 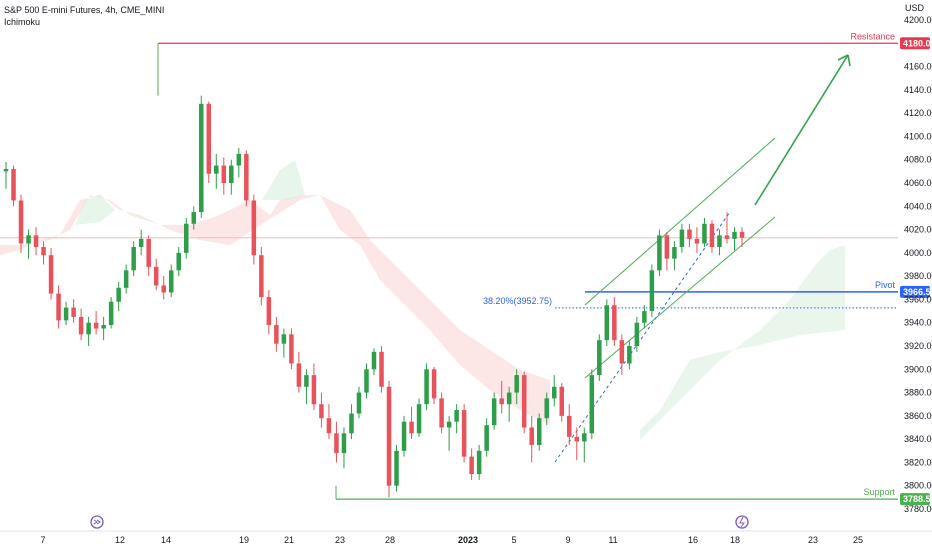 What do you see at coordinates (680, 221) in the screenshot?
I see `channel-upper` at bounding box center [680, 221].